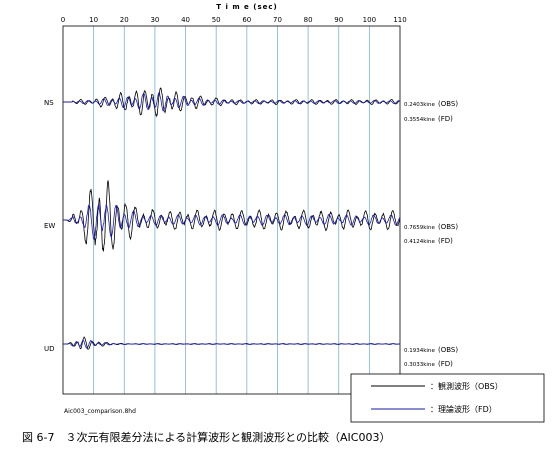 The image size is (552, 455). Describe the element at coordinates (399, 20) in the screenshot. I see `x-tick-label: 110` at that location.